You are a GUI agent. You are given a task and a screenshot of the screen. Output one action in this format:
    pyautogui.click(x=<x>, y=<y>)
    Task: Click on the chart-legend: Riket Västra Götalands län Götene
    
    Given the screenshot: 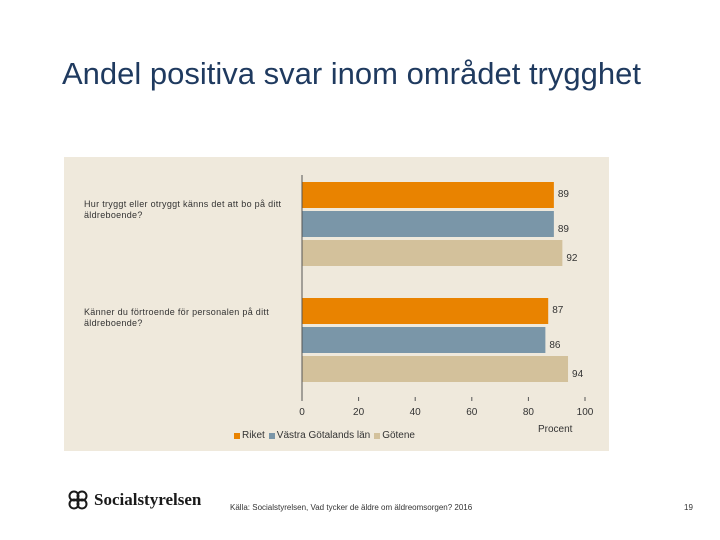 What is the action you would take?
    pyautogui.click(x=324, y=435)
    